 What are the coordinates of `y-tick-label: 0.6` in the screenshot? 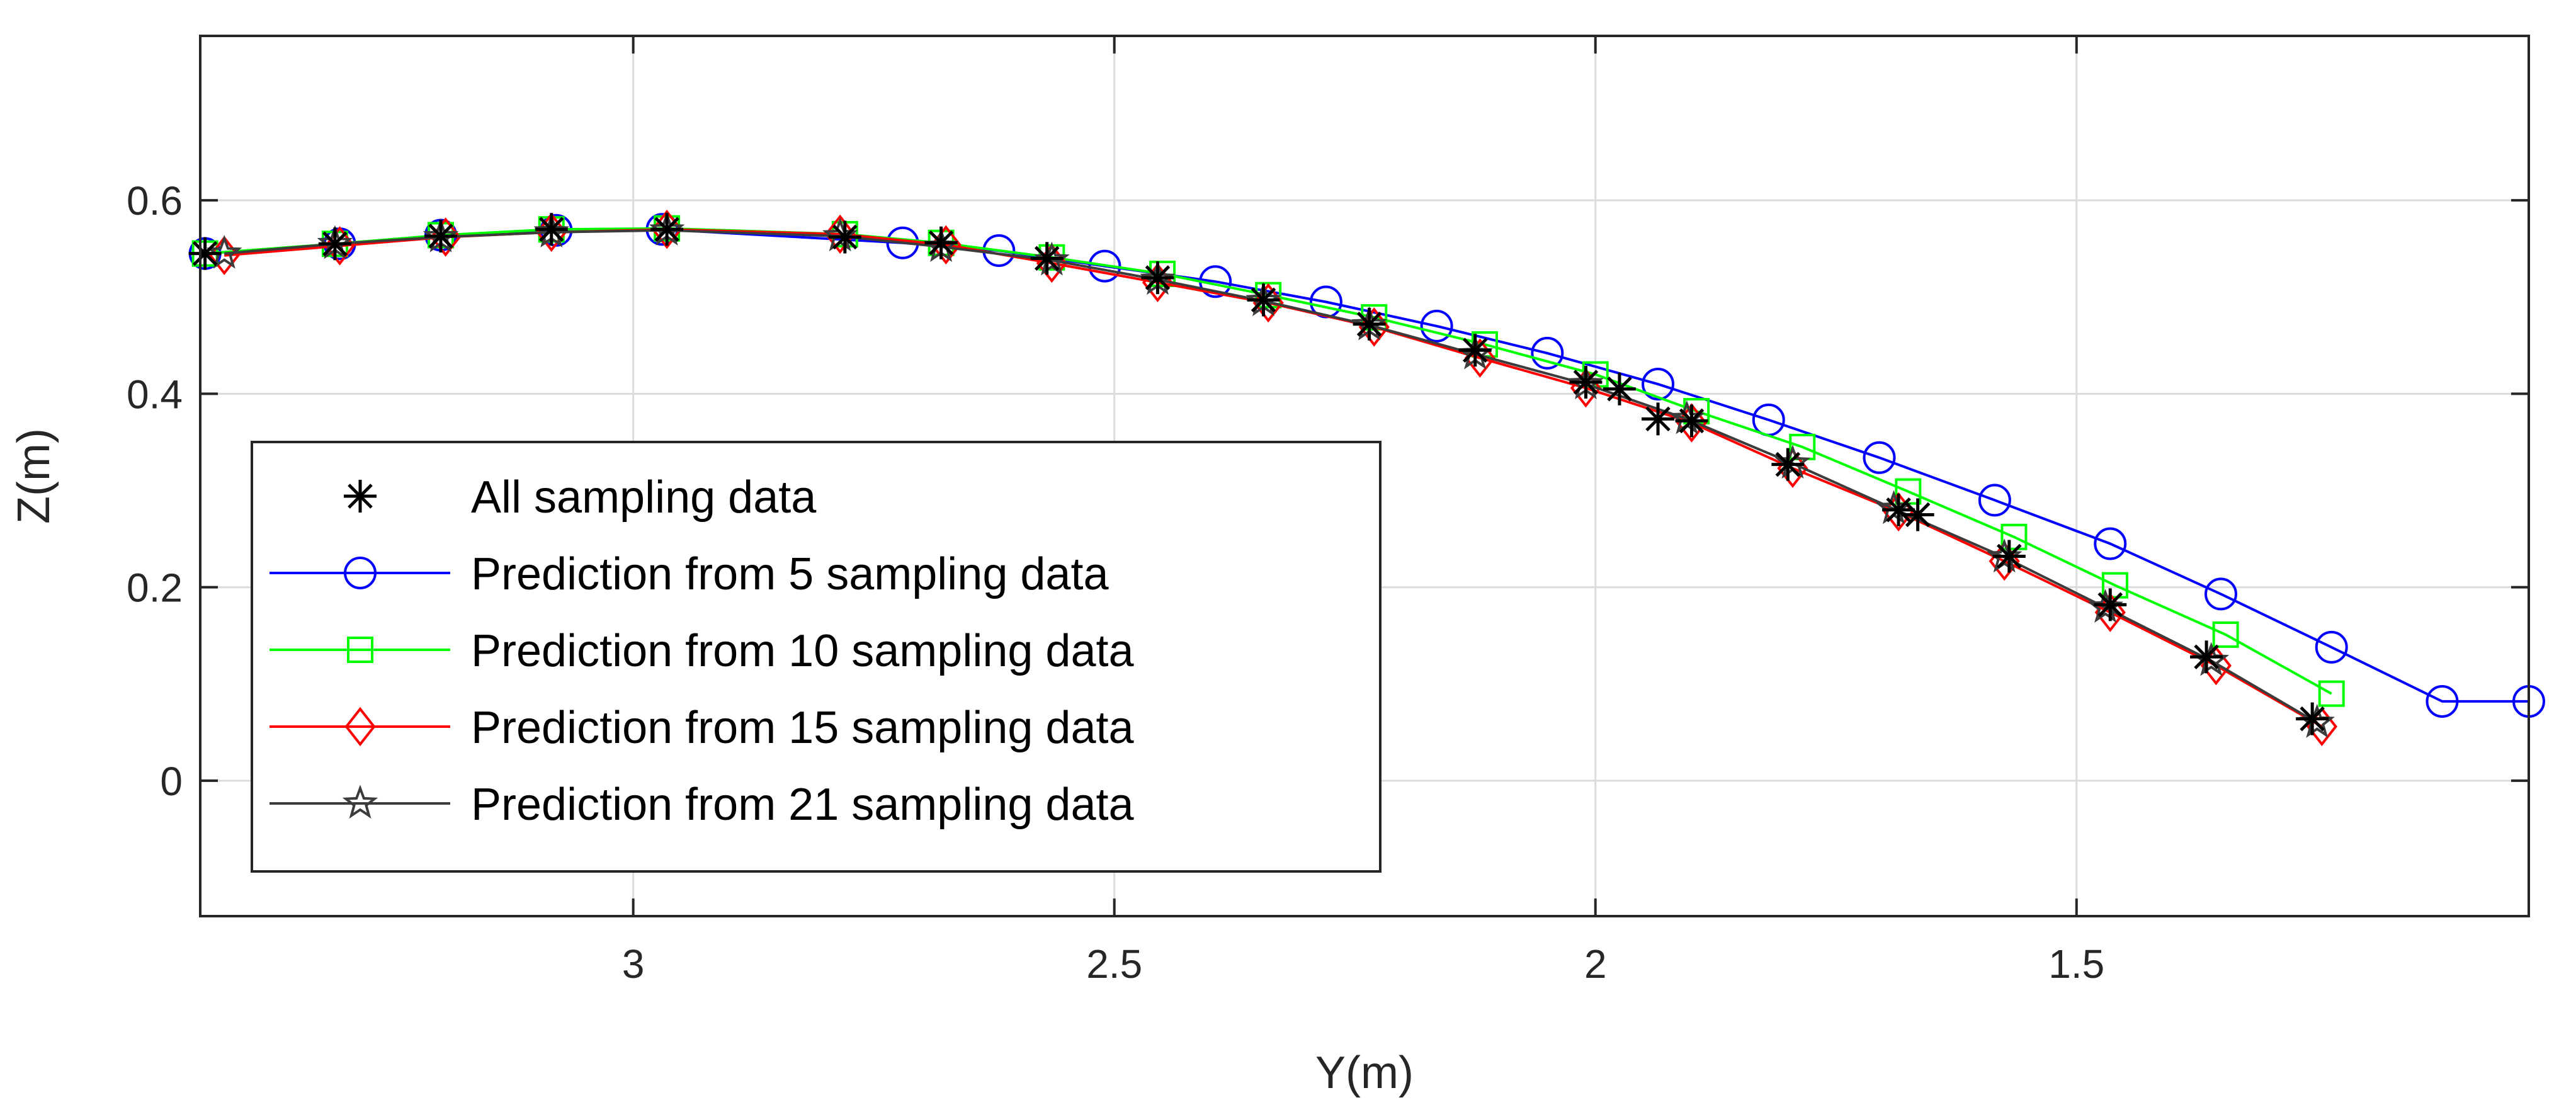 It's located at (155, 201).